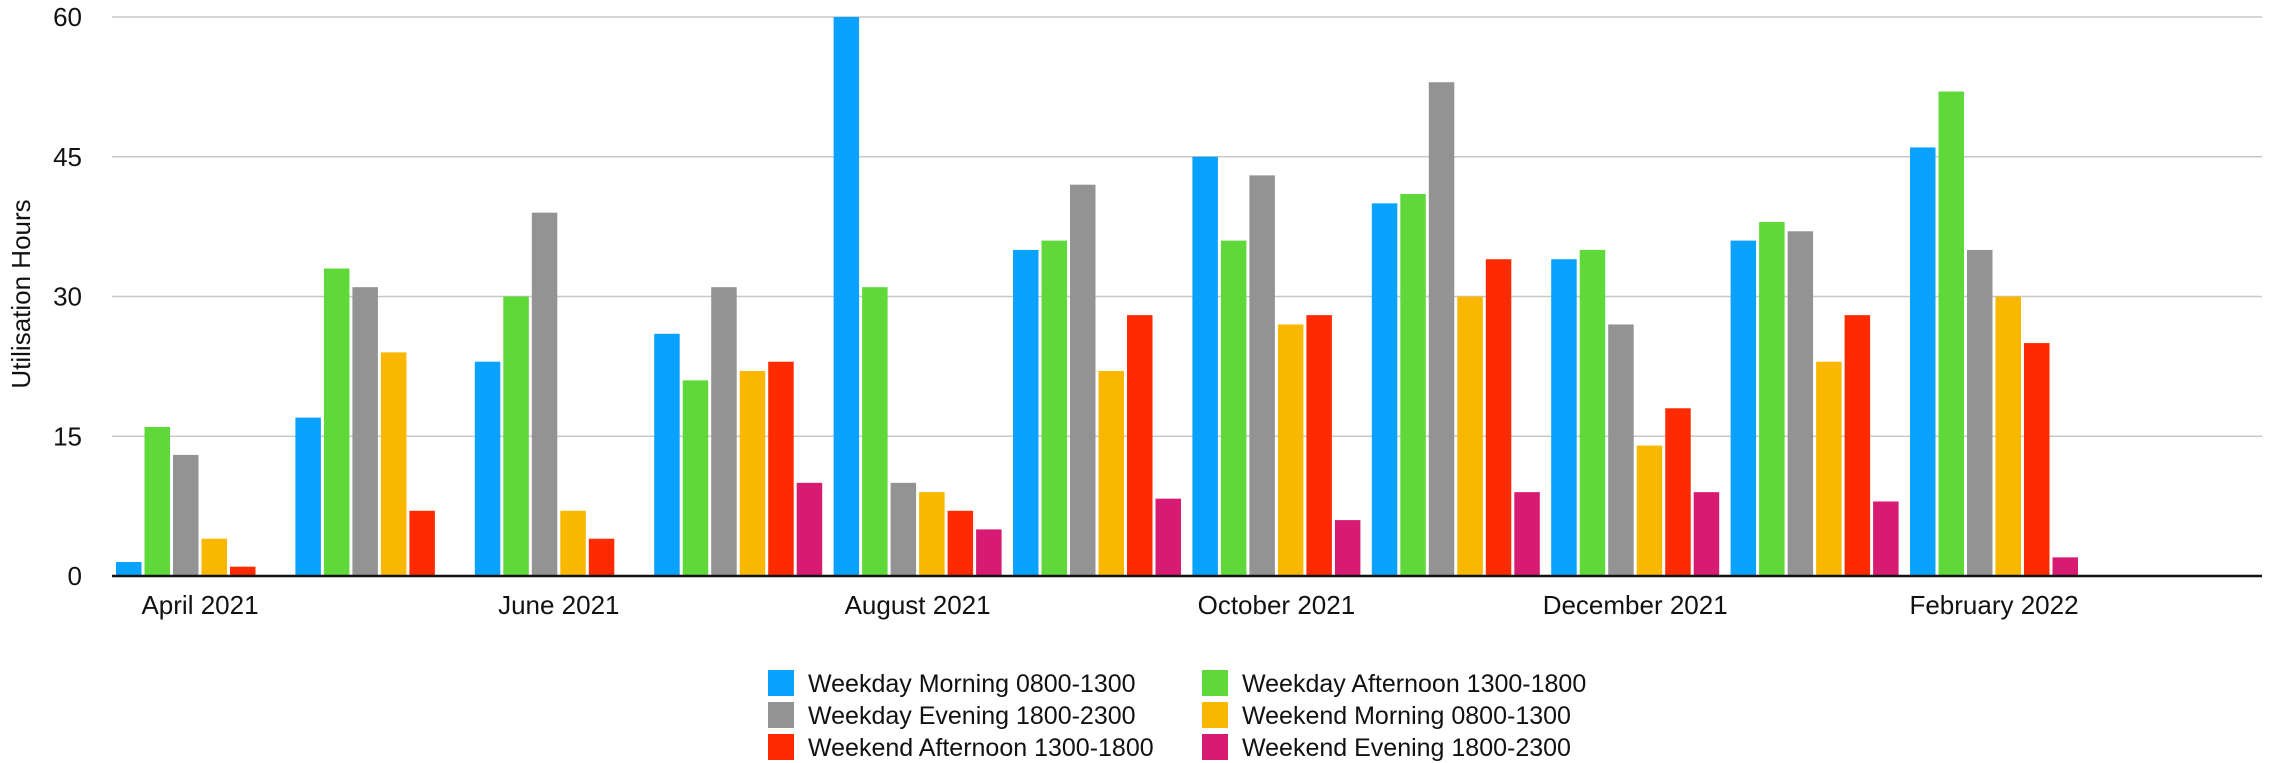 The width and height of the screenshot is (2282, 763). Describe the element at coordinates (75, 576) in the screenshot. I see `y-tick-label-0: 0` at that location.